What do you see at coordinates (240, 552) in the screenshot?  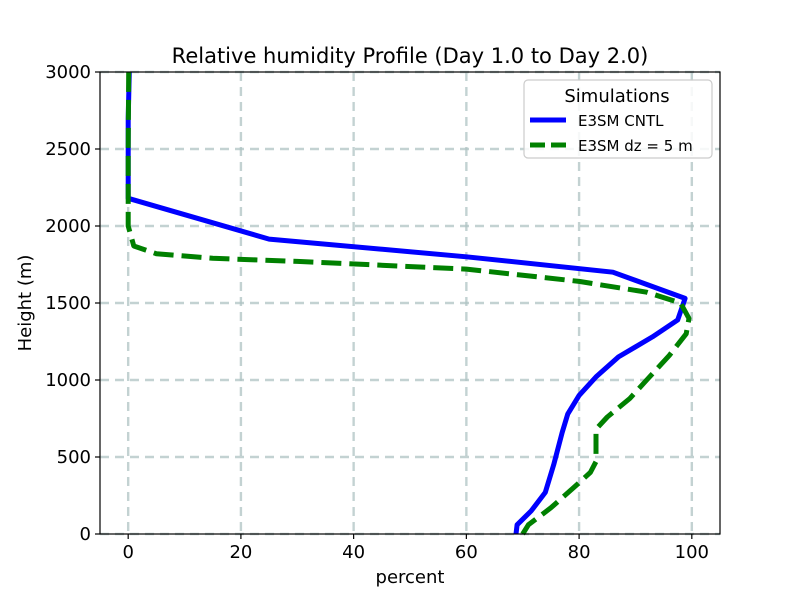 I see `x-tick-label: 20` at bounding box center [240, 552].